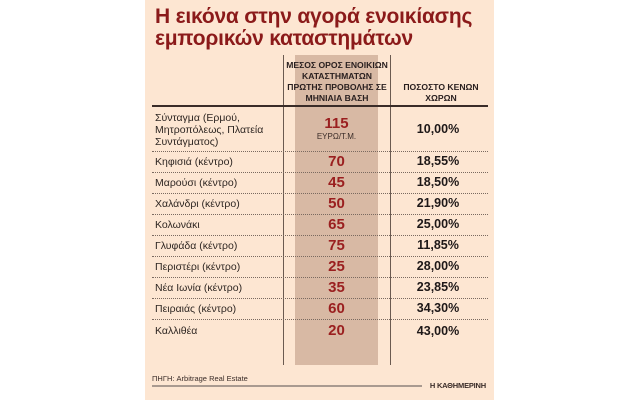 The image size is (640, 400). I want to click on vacancy-rate: 43,00%, so click(438, 331).